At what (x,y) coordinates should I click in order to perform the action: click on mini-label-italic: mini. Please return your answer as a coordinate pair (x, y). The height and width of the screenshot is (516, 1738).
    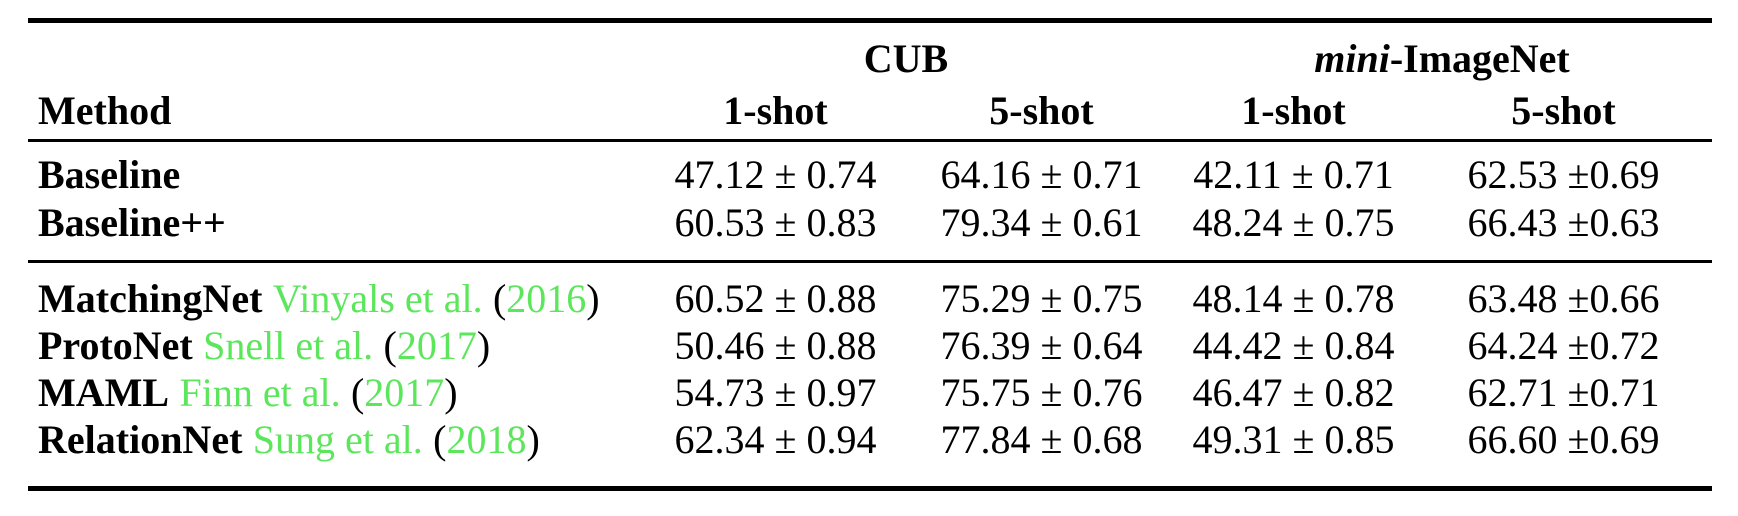
    Looking at the image, I should click on (1352, 58).